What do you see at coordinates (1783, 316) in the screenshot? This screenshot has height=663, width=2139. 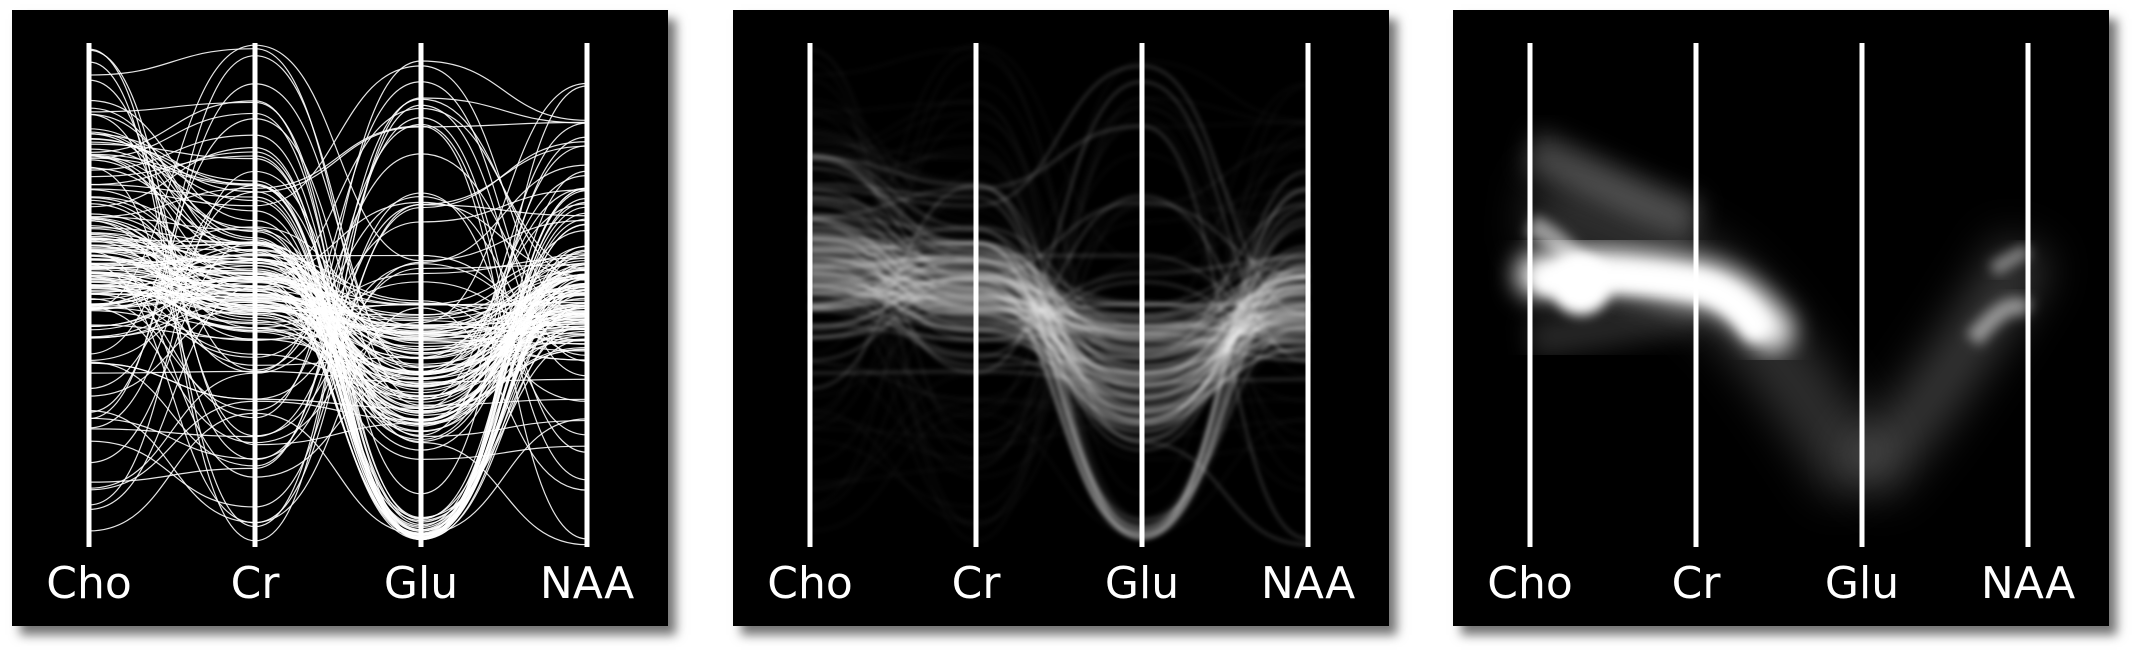 I see `smoothed-density-field` at bounding box center [1783, 316].